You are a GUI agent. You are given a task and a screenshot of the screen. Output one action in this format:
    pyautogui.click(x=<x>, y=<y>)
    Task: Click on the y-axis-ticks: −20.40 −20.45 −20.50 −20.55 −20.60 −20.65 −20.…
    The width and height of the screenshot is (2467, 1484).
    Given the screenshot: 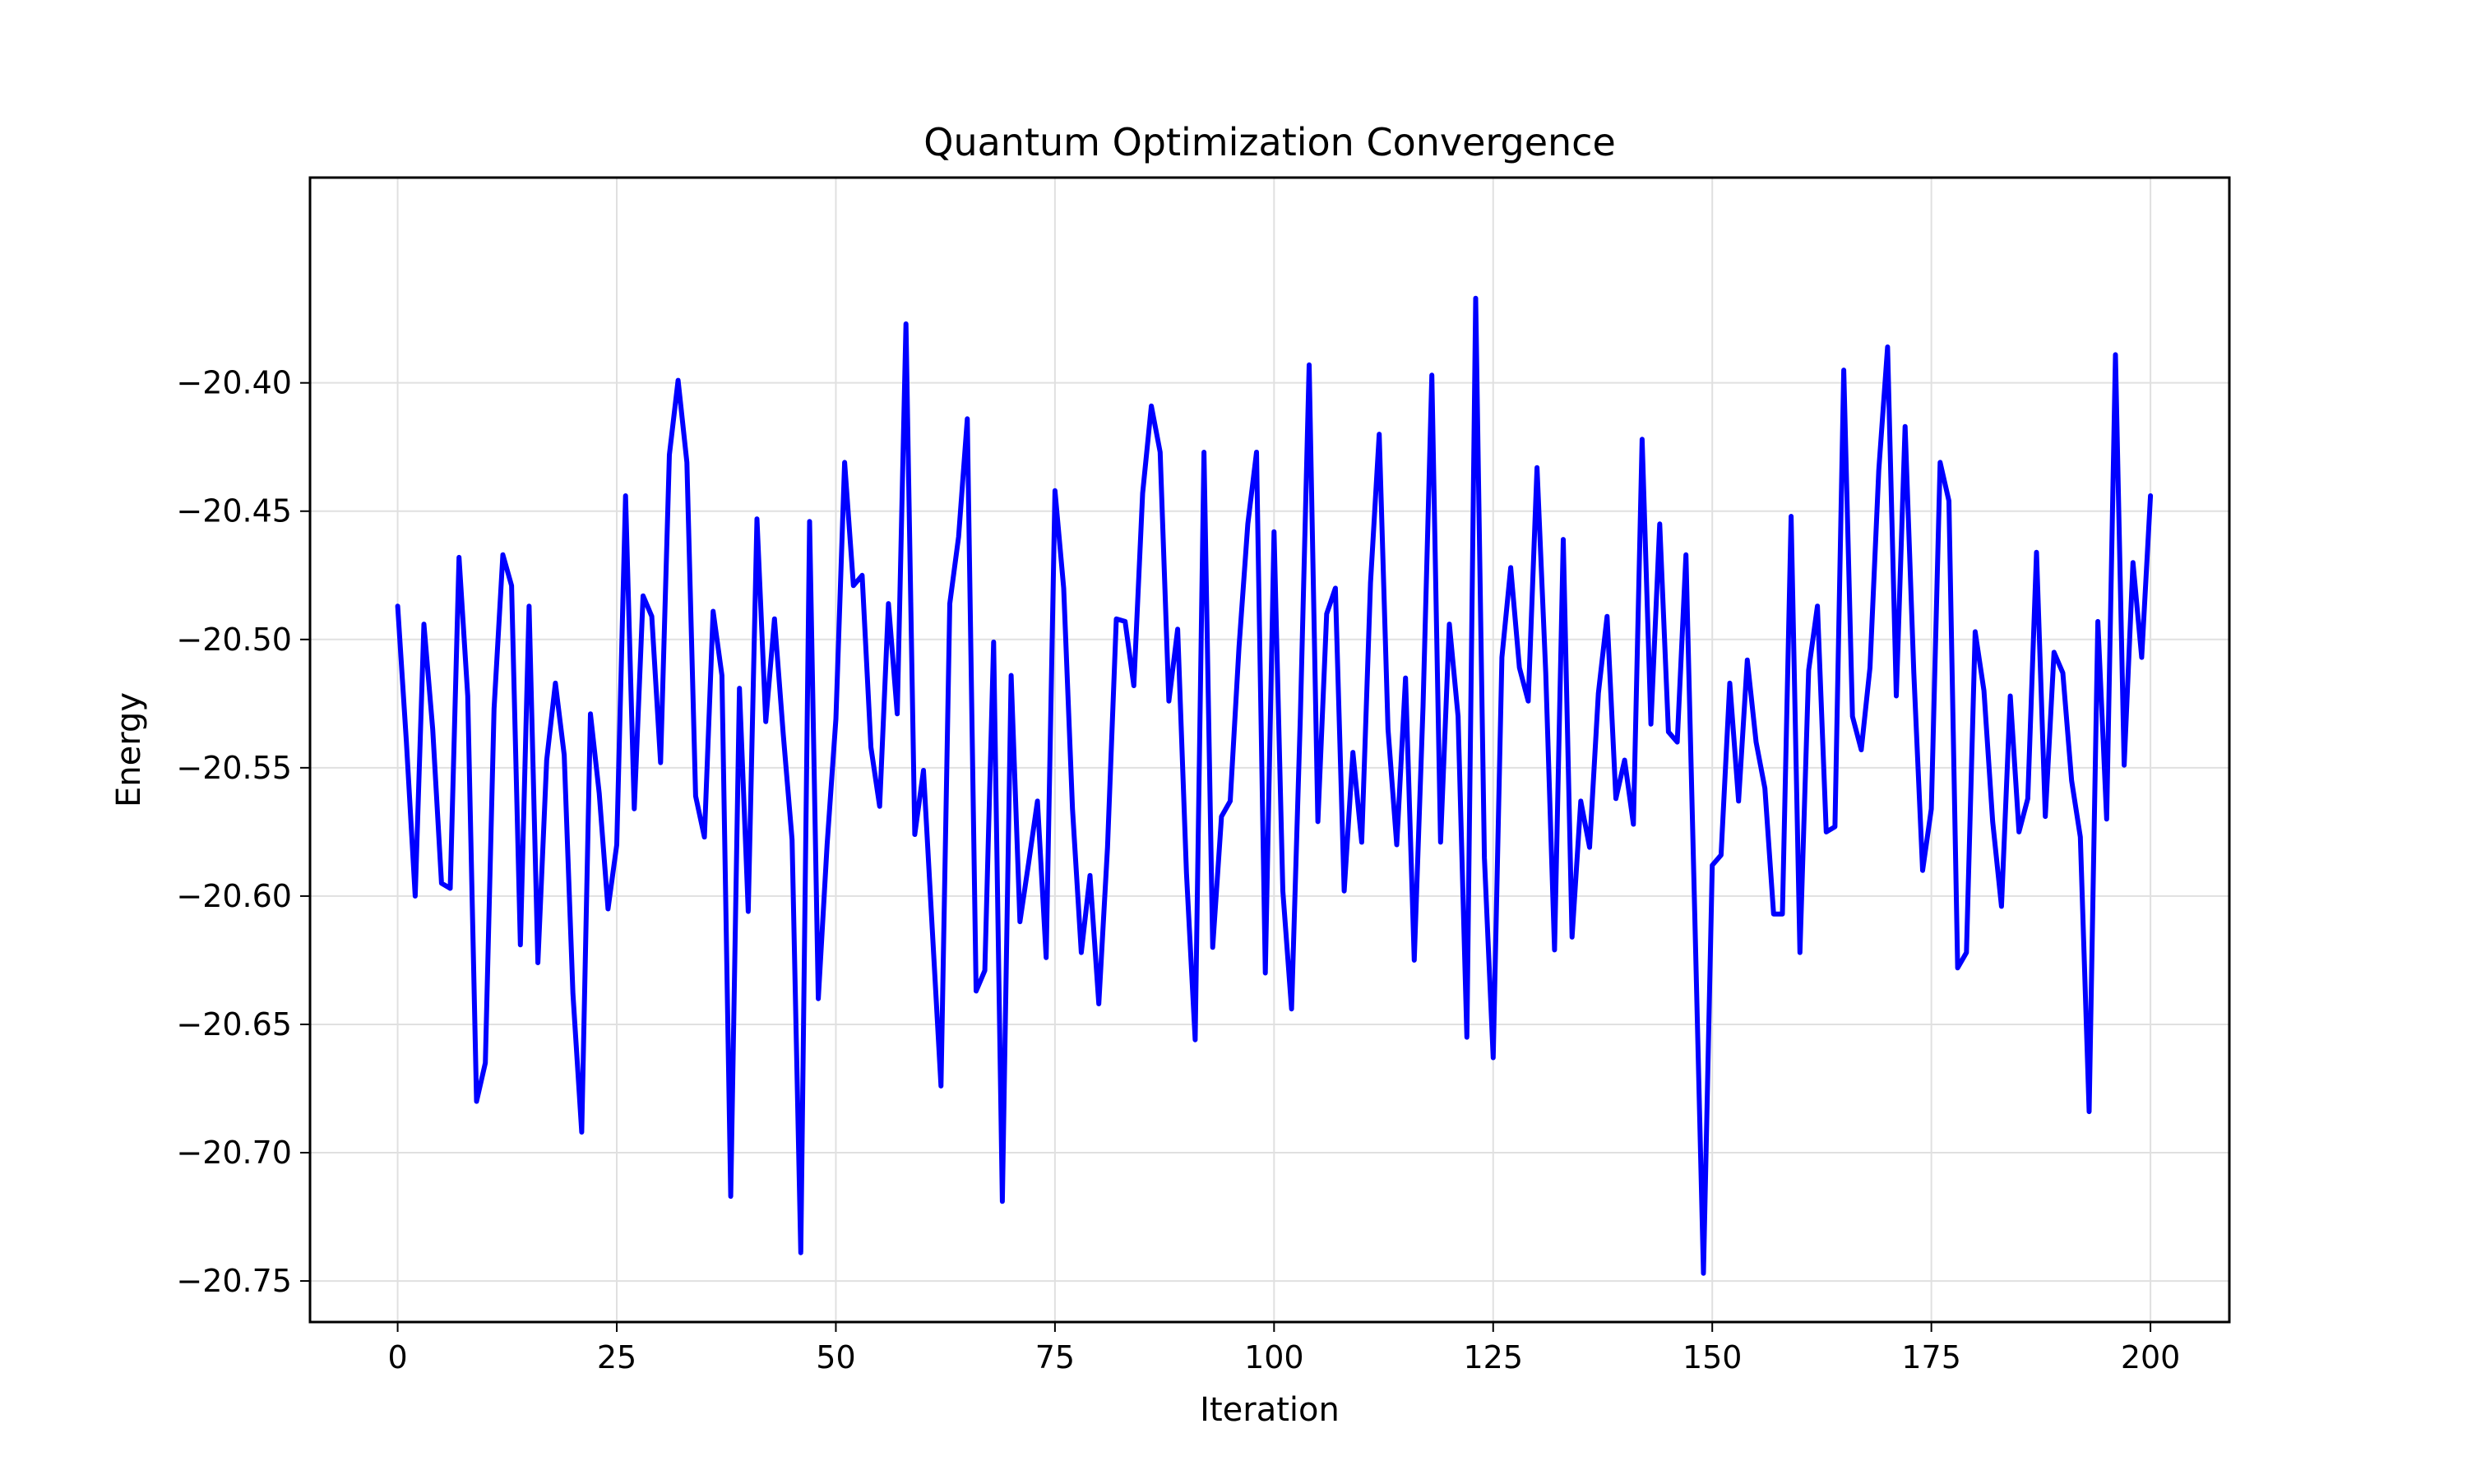 What is the action you would take?
    pyautogui.click(x=243, y=832)
    